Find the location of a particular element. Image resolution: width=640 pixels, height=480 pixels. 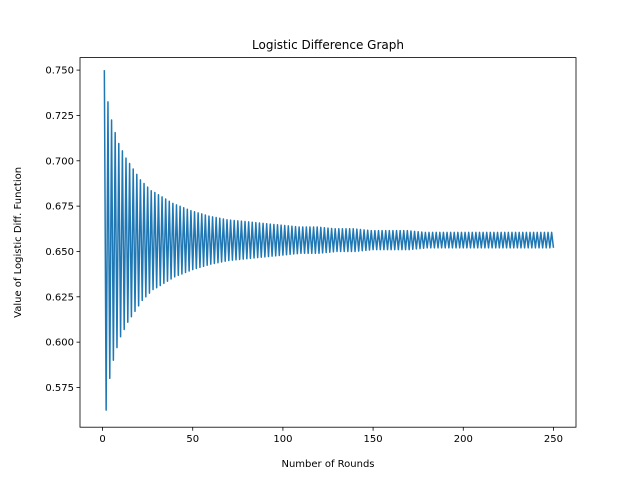

x-tick-label: 200 is located at coordinates (463, 439).